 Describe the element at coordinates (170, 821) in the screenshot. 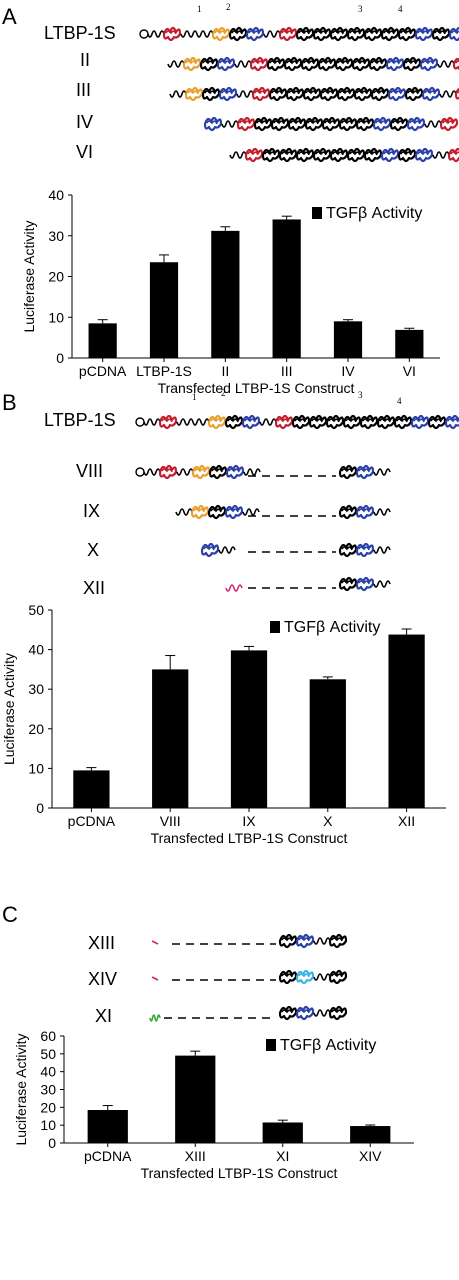

I see `x-tick-label: VIII` at that location.